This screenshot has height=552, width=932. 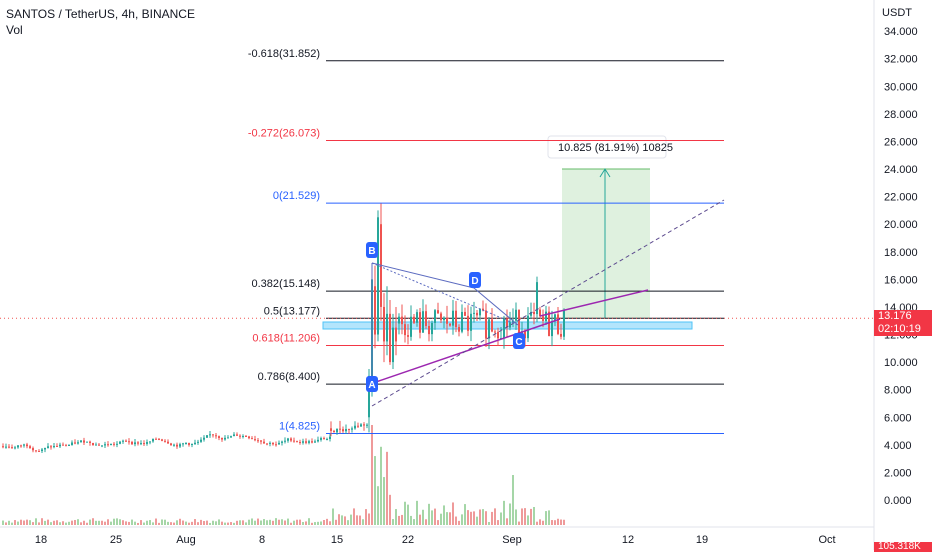 I want to click on price-axis-currency: USDT, so click(x=897, y=13).